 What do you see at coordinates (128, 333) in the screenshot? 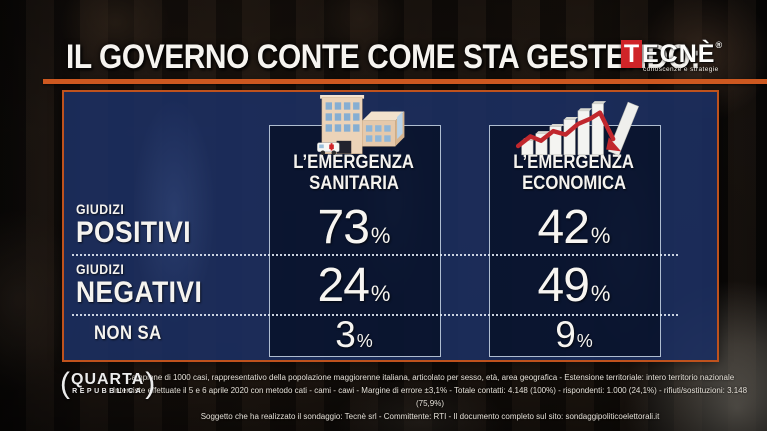
I see `row-label-non-sa: NON SA` at bounding box center [128, 333].